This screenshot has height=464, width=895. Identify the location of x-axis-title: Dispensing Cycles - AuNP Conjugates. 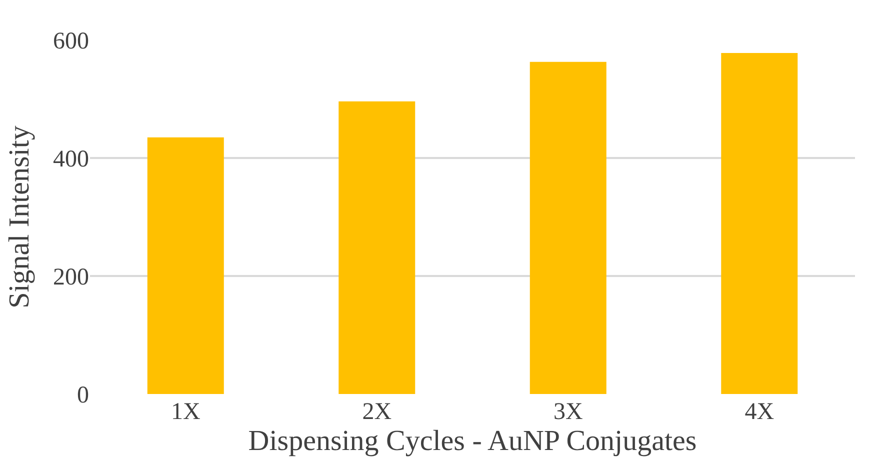
(472, 441).